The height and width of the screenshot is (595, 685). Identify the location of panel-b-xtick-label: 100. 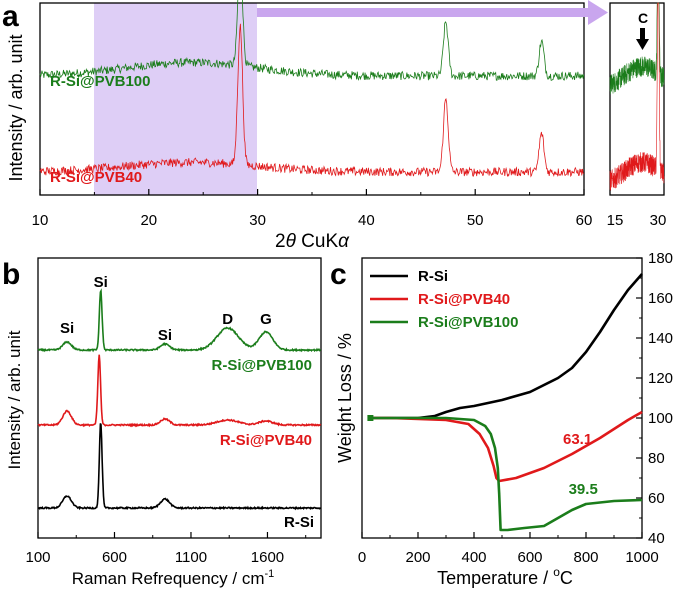
(37, 557).